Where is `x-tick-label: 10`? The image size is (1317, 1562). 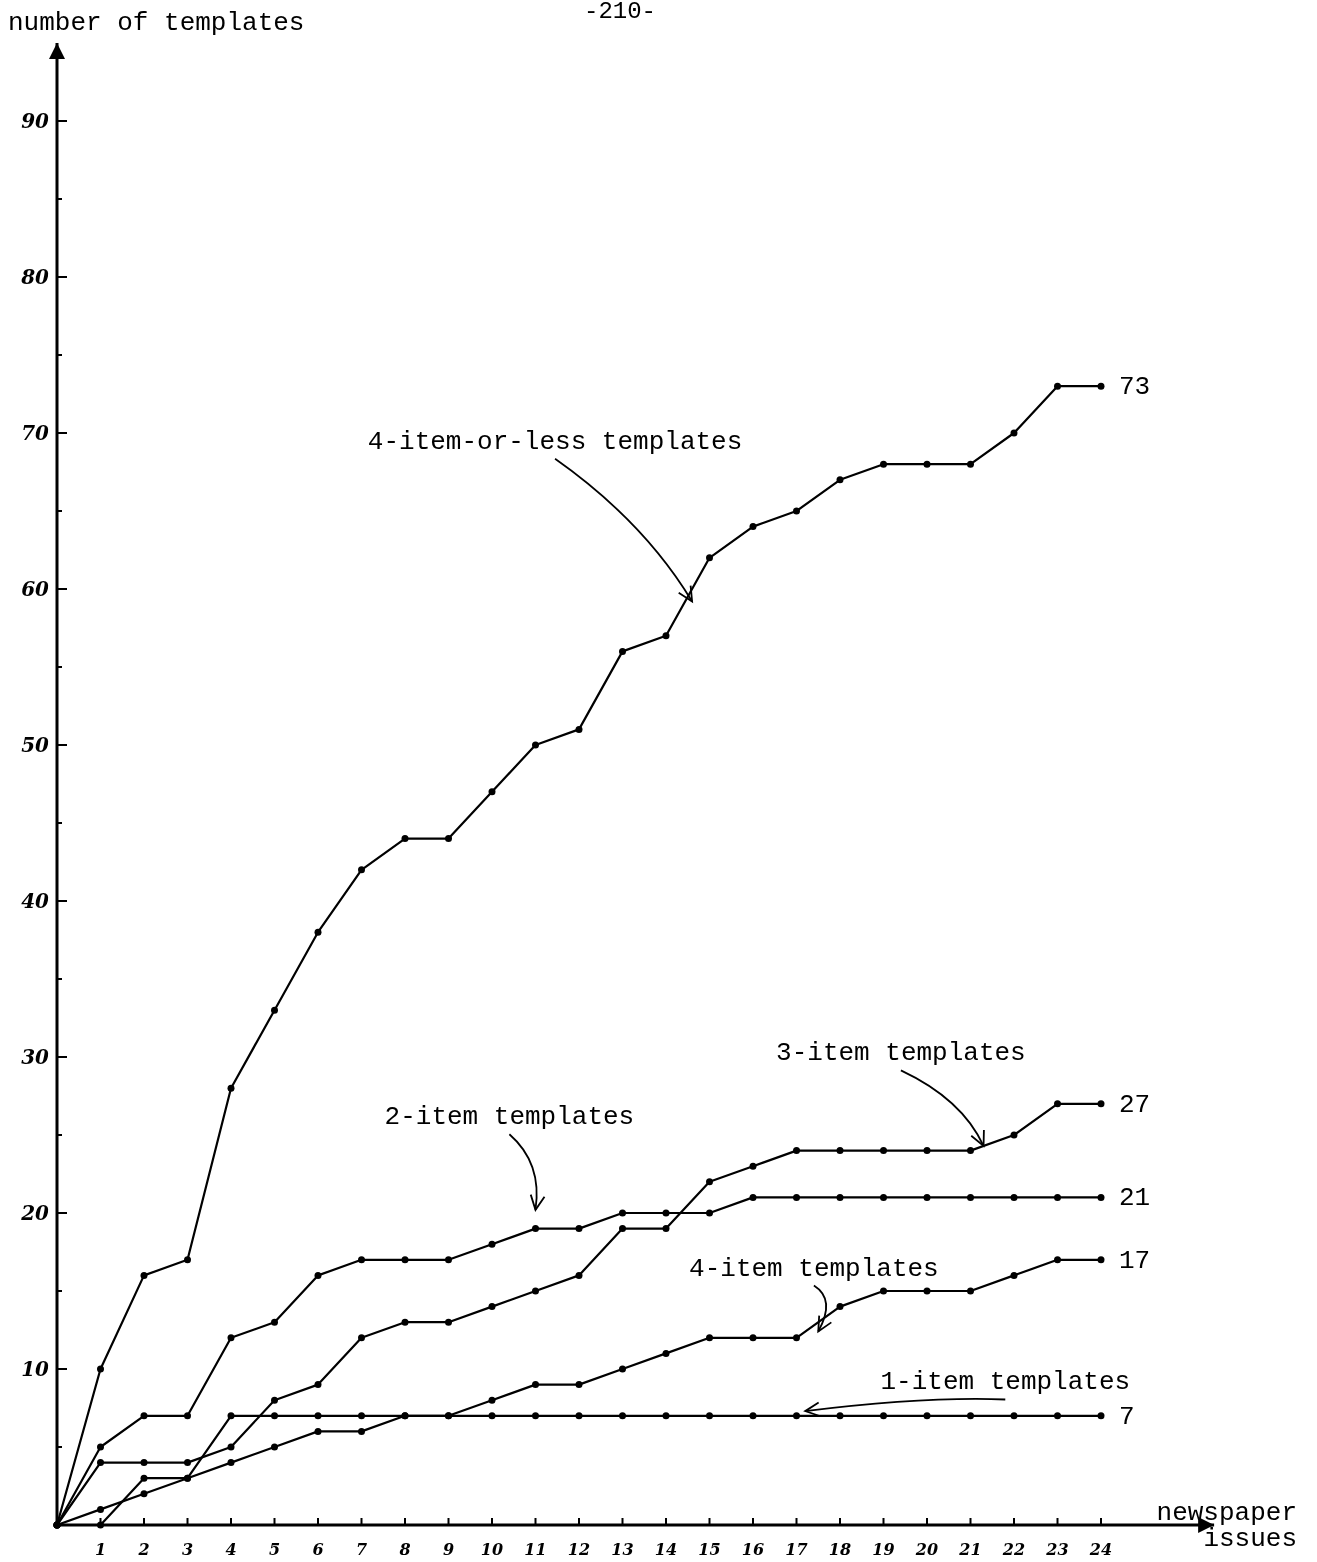
x-tick-label: 10 is located at coordinates (492, 1549).